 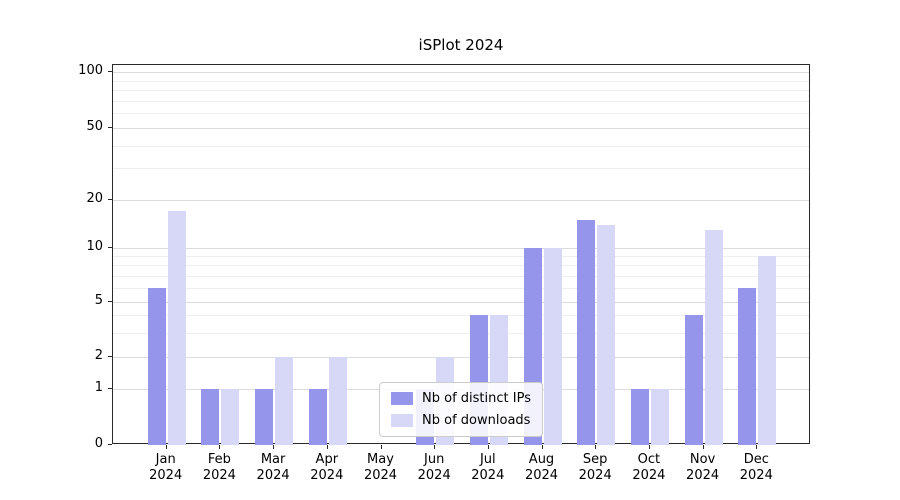 I want to click on legend-label-distinct-ips: Nb of distinct IPs, so click(x=476, y=398).